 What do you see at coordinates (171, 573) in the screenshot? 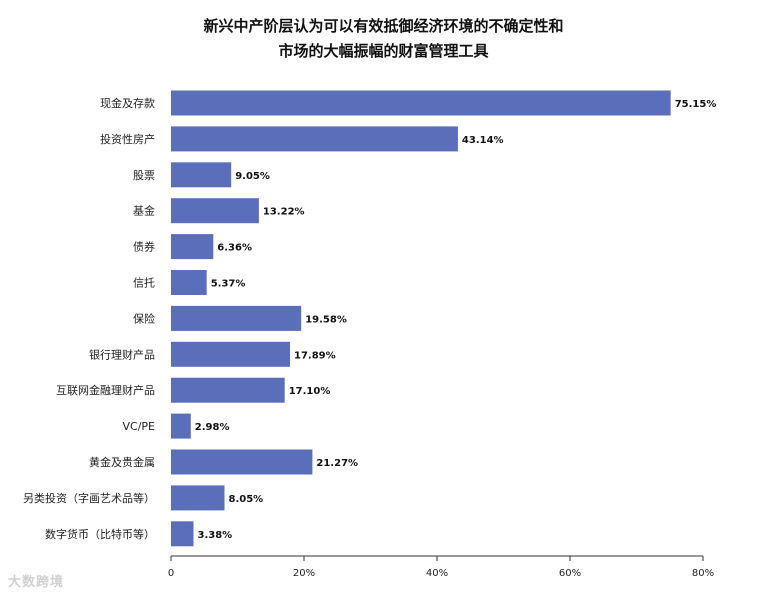
I see `x-tick-label-1: 0` at bounding box center [171, 573].